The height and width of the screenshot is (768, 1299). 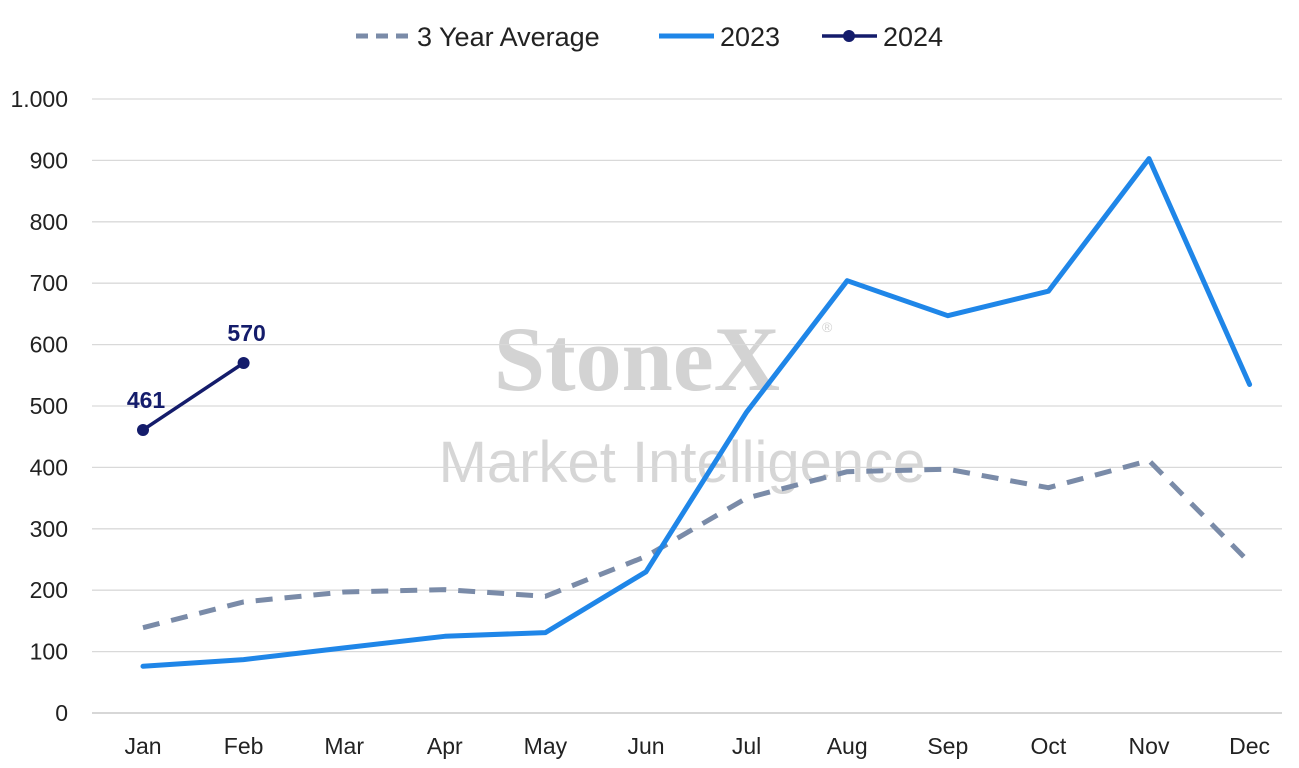 I want to click on y-tick-label: 700, so click(x=49, y=283).